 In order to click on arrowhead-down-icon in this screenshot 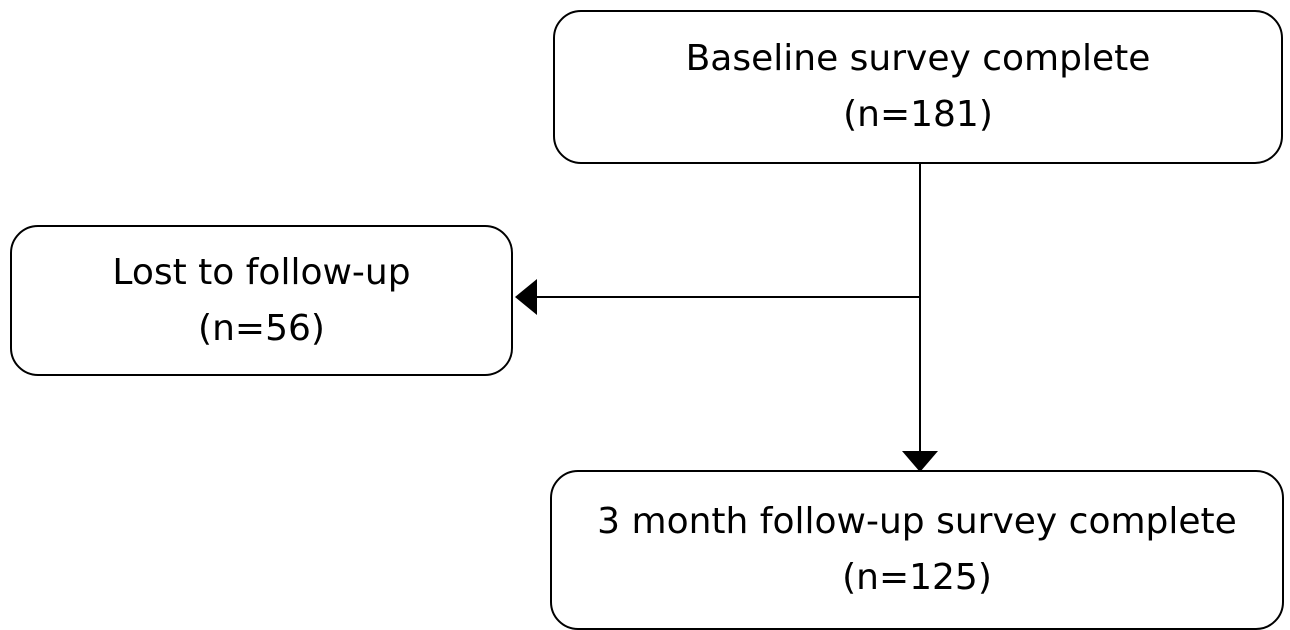, I will do `click(920, 461)`.